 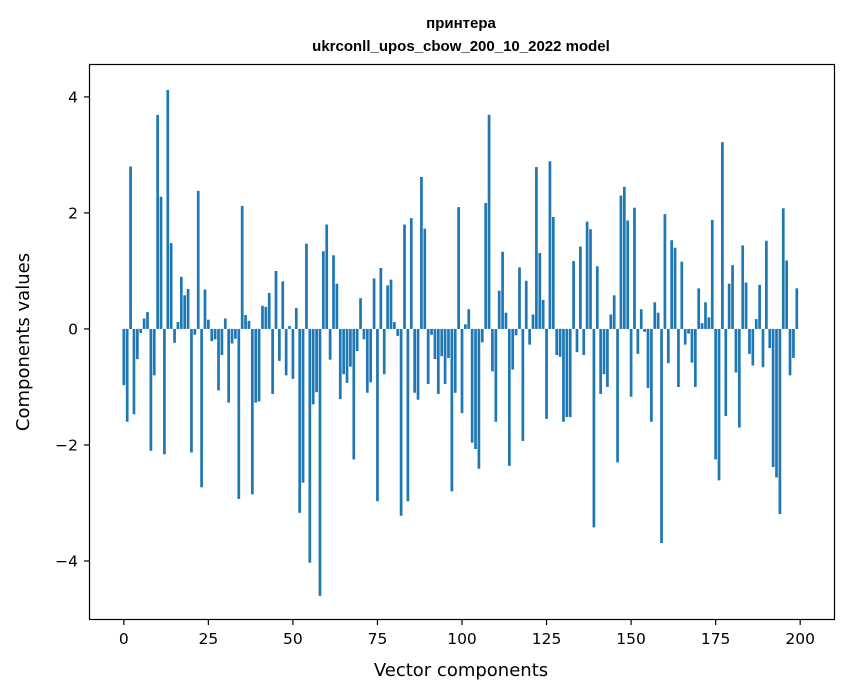 I want to click on x-tick-label: 100, so click(x=462, y=639).